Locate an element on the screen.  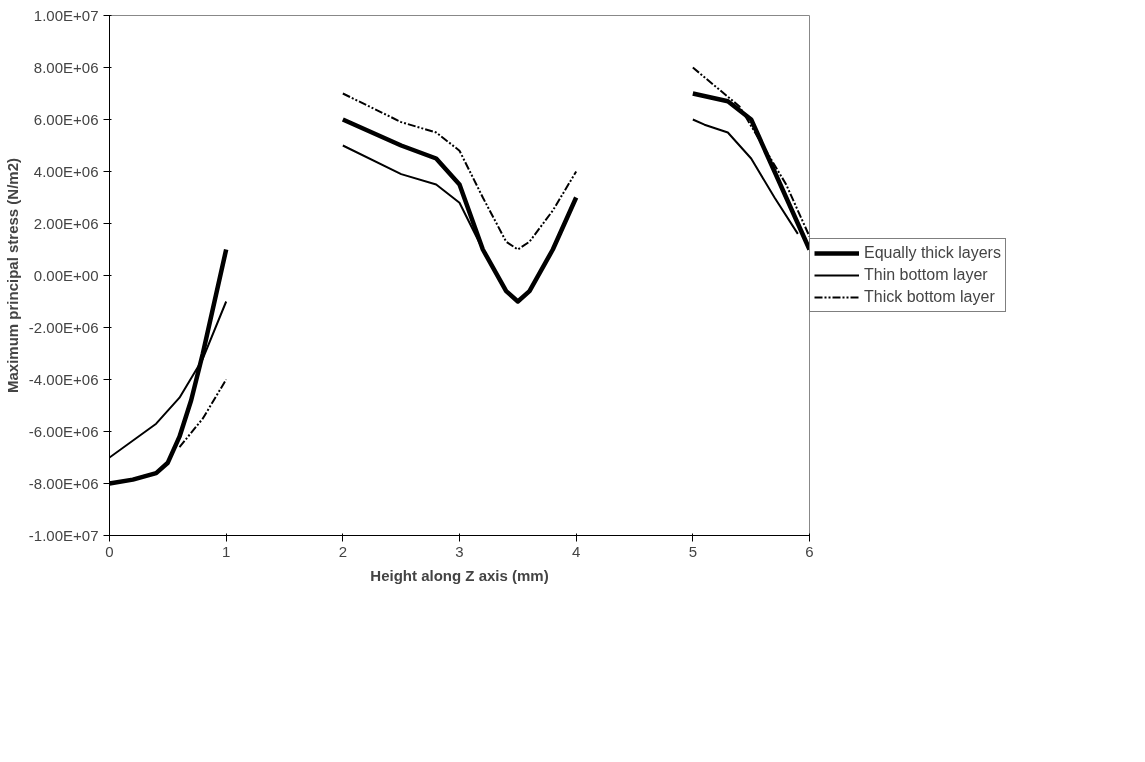
y-tick-label: -2.00E+06 is located at coordinates (63, 327).